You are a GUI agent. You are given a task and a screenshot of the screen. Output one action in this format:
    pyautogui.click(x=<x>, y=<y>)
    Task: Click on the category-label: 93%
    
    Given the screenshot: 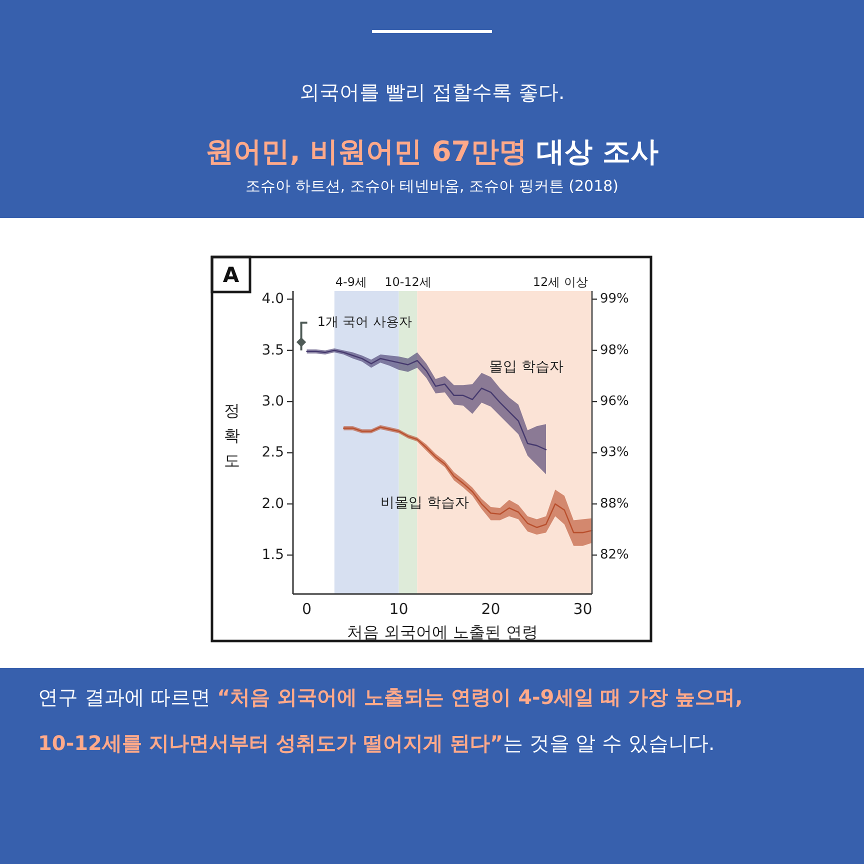 What is the action you would take?
    pyautogui.click(x=614, y=452)
    